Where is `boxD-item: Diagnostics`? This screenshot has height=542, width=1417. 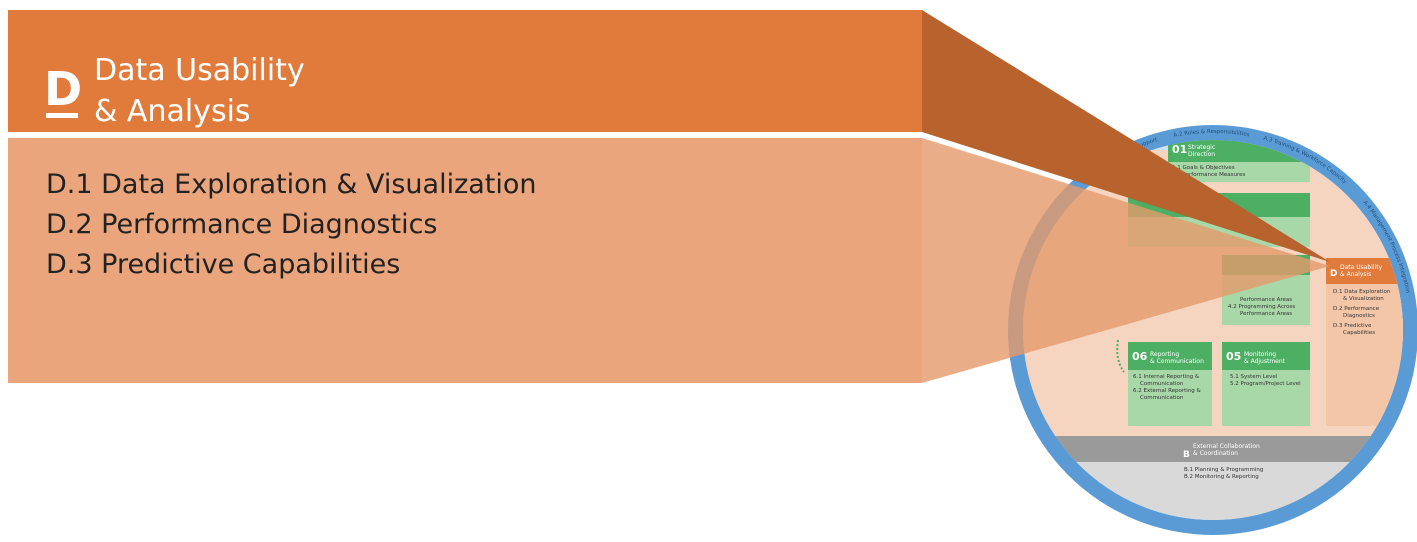 boxD-item: Diagnostics is located at coordinates (1359, 316).